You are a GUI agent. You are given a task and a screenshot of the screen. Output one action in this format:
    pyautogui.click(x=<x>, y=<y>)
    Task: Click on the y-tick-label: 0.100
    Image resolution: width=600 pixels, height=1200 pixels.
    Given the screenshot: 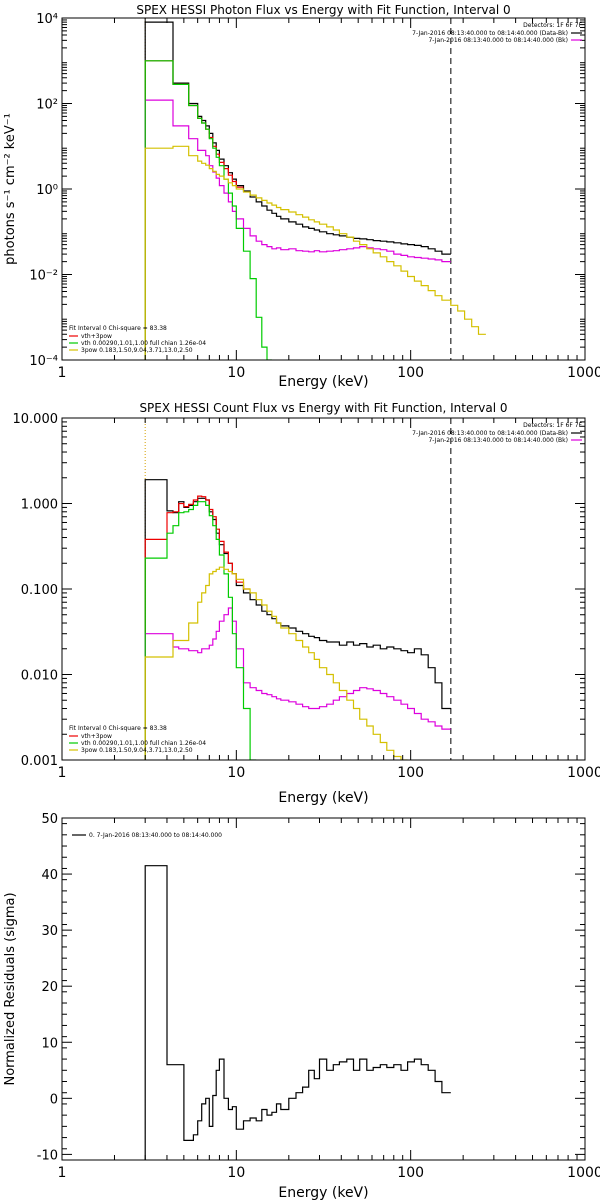 What is the action you would take?
    pyautogui.click(x=39, y=590)
    